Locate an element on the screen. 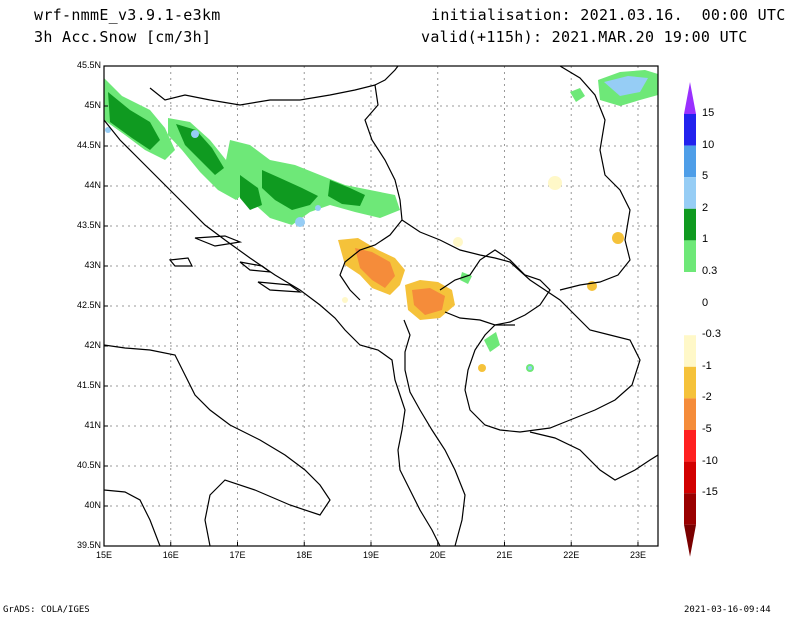 The image size is (800, 618). colorbar-label: -10 is located at coordinates (710, 460).